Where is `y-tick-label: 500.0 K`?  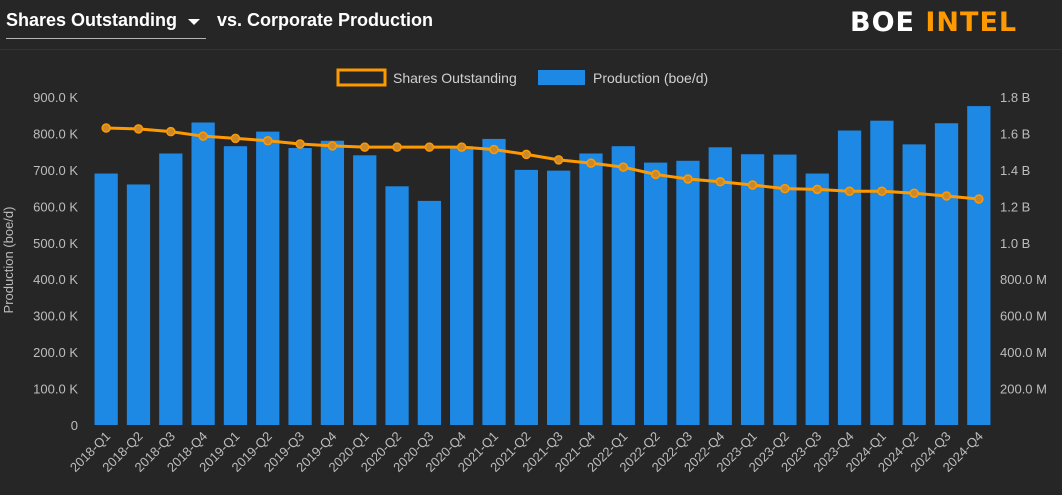
y-tick-label: 500.0 K is located at coordinates (55, 243).